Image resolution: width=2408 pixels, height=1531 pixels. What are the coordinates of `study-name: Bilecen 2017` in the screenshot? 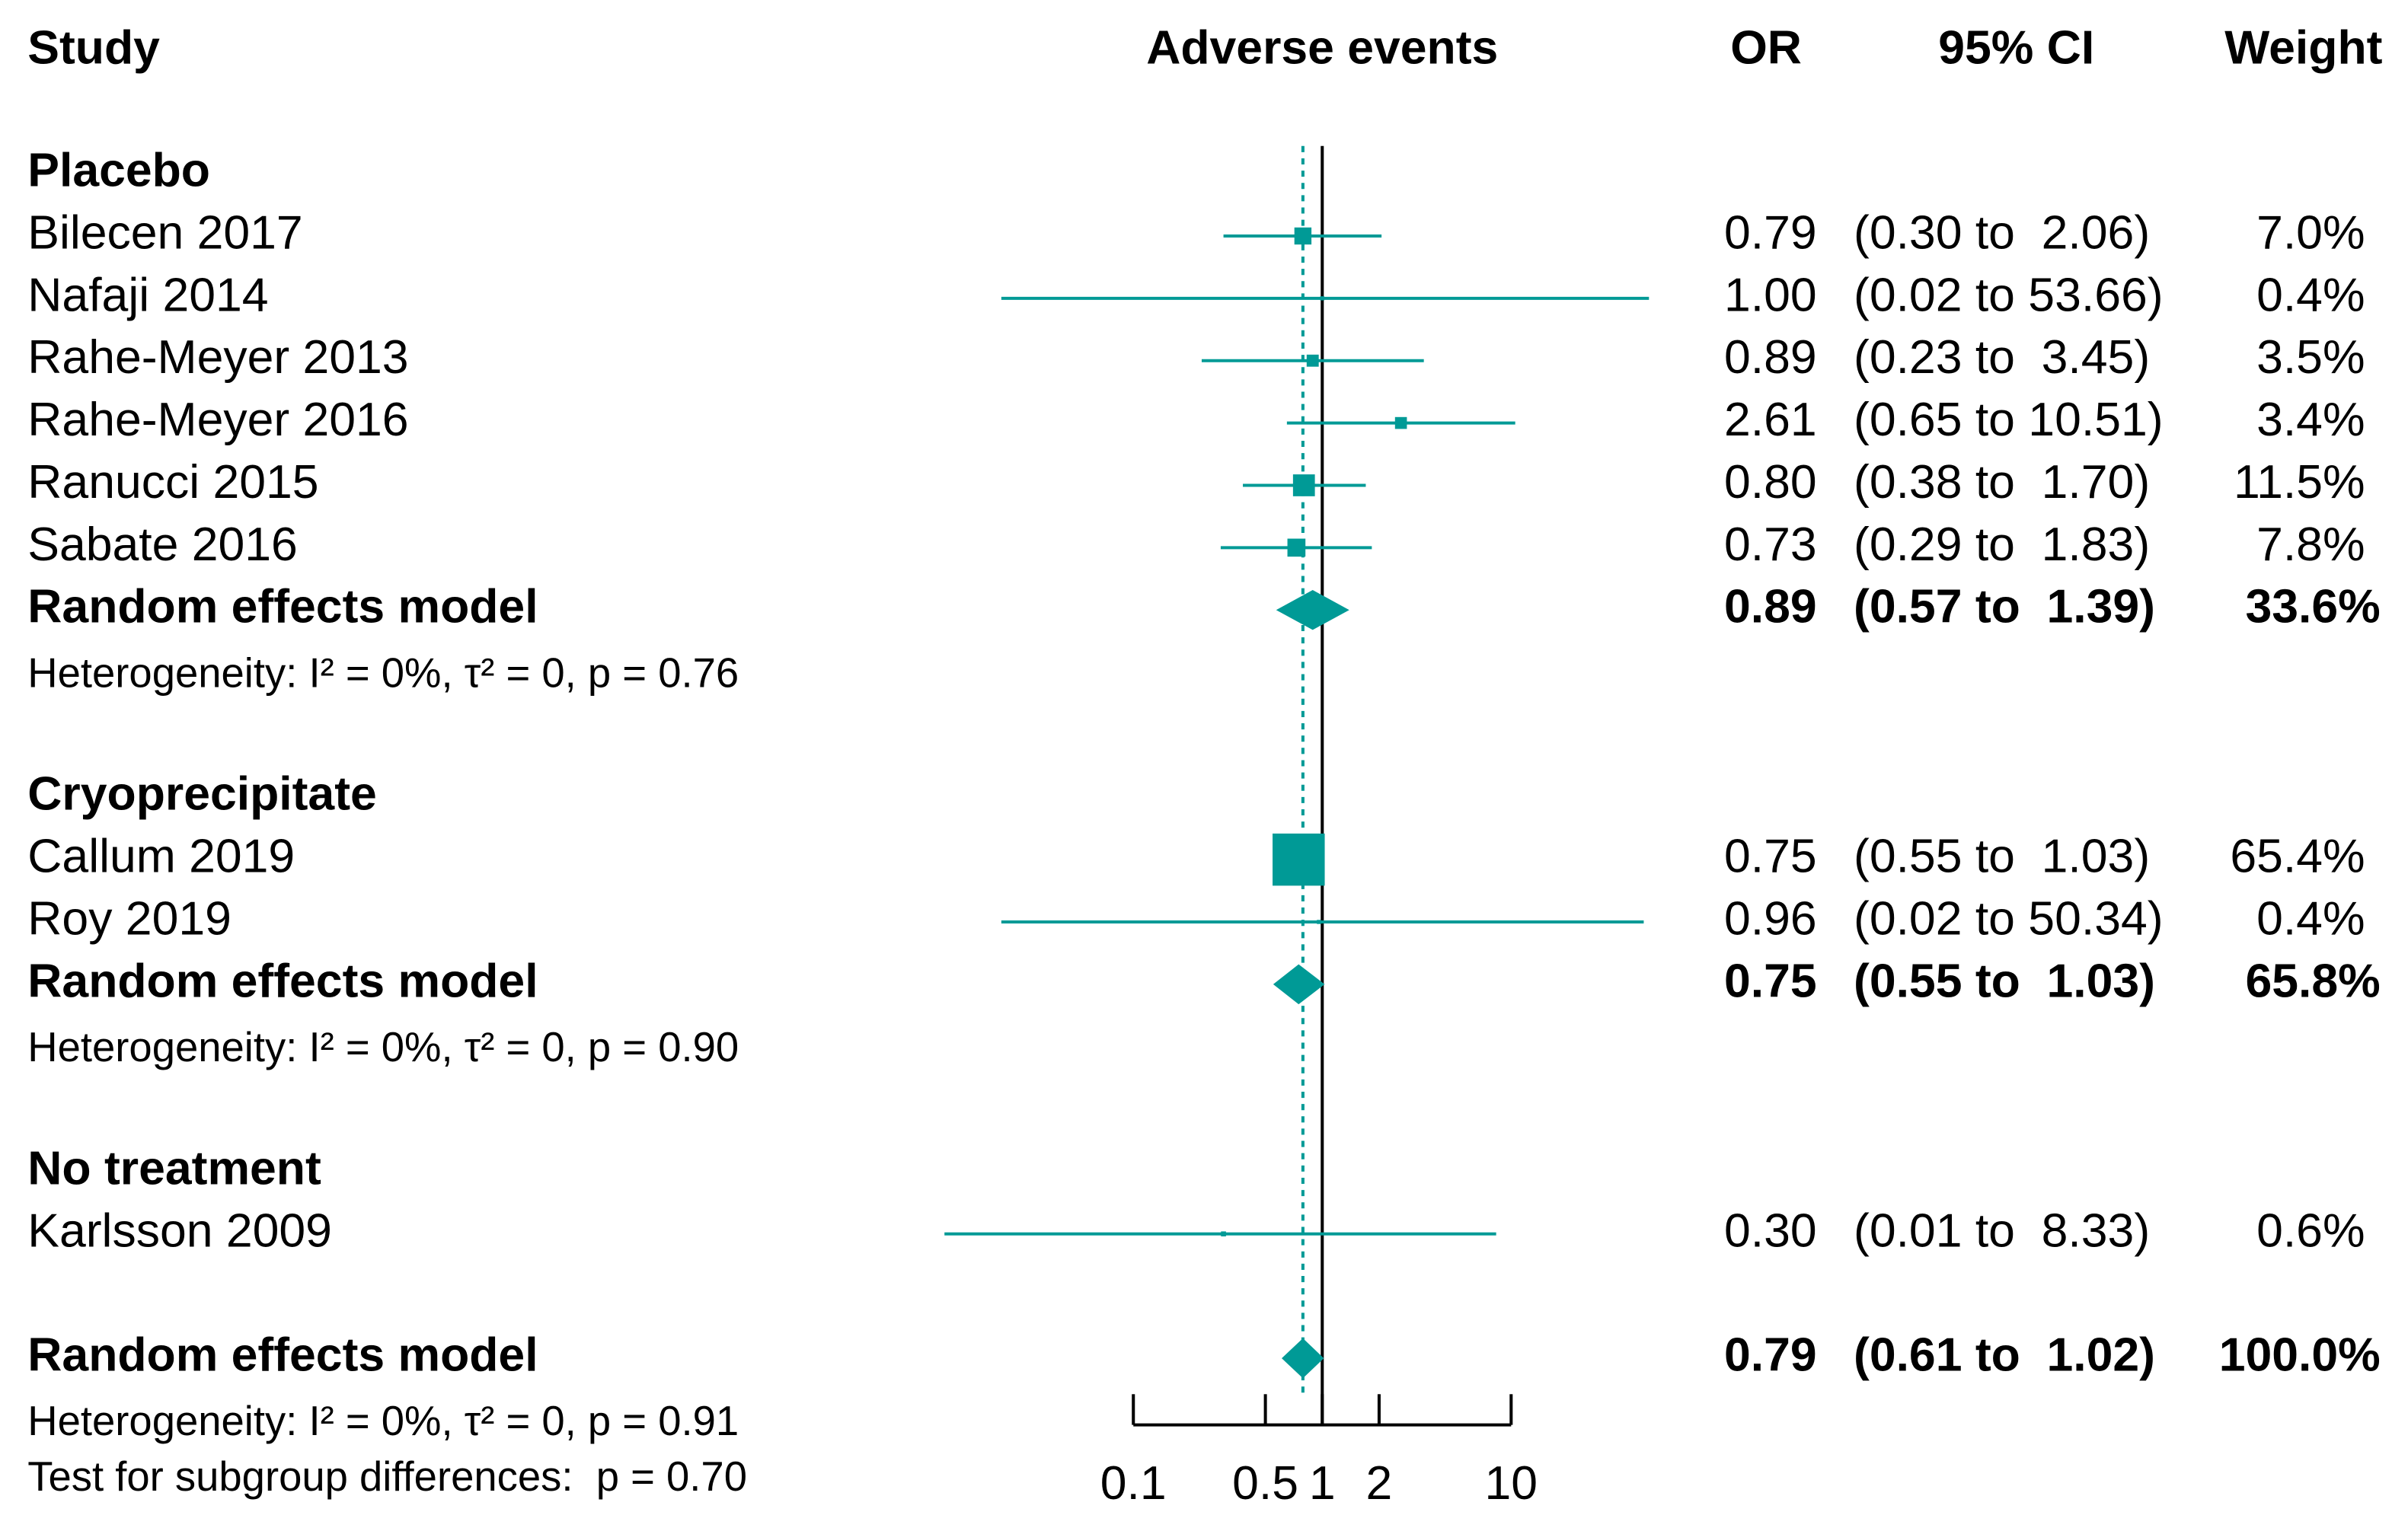 It's located at (165, 232).